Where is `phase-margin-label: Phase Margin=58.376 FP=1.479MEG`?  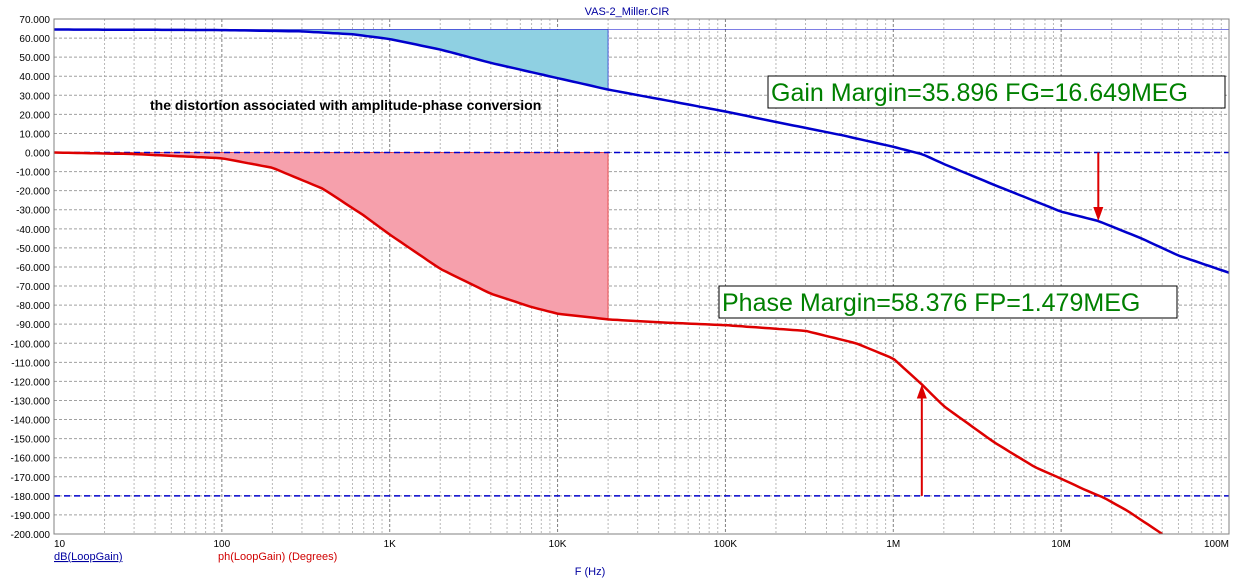 phase-margin-label: Phase Margin=58.376 FP=1.479MEG is located at coordinates (931, 303).